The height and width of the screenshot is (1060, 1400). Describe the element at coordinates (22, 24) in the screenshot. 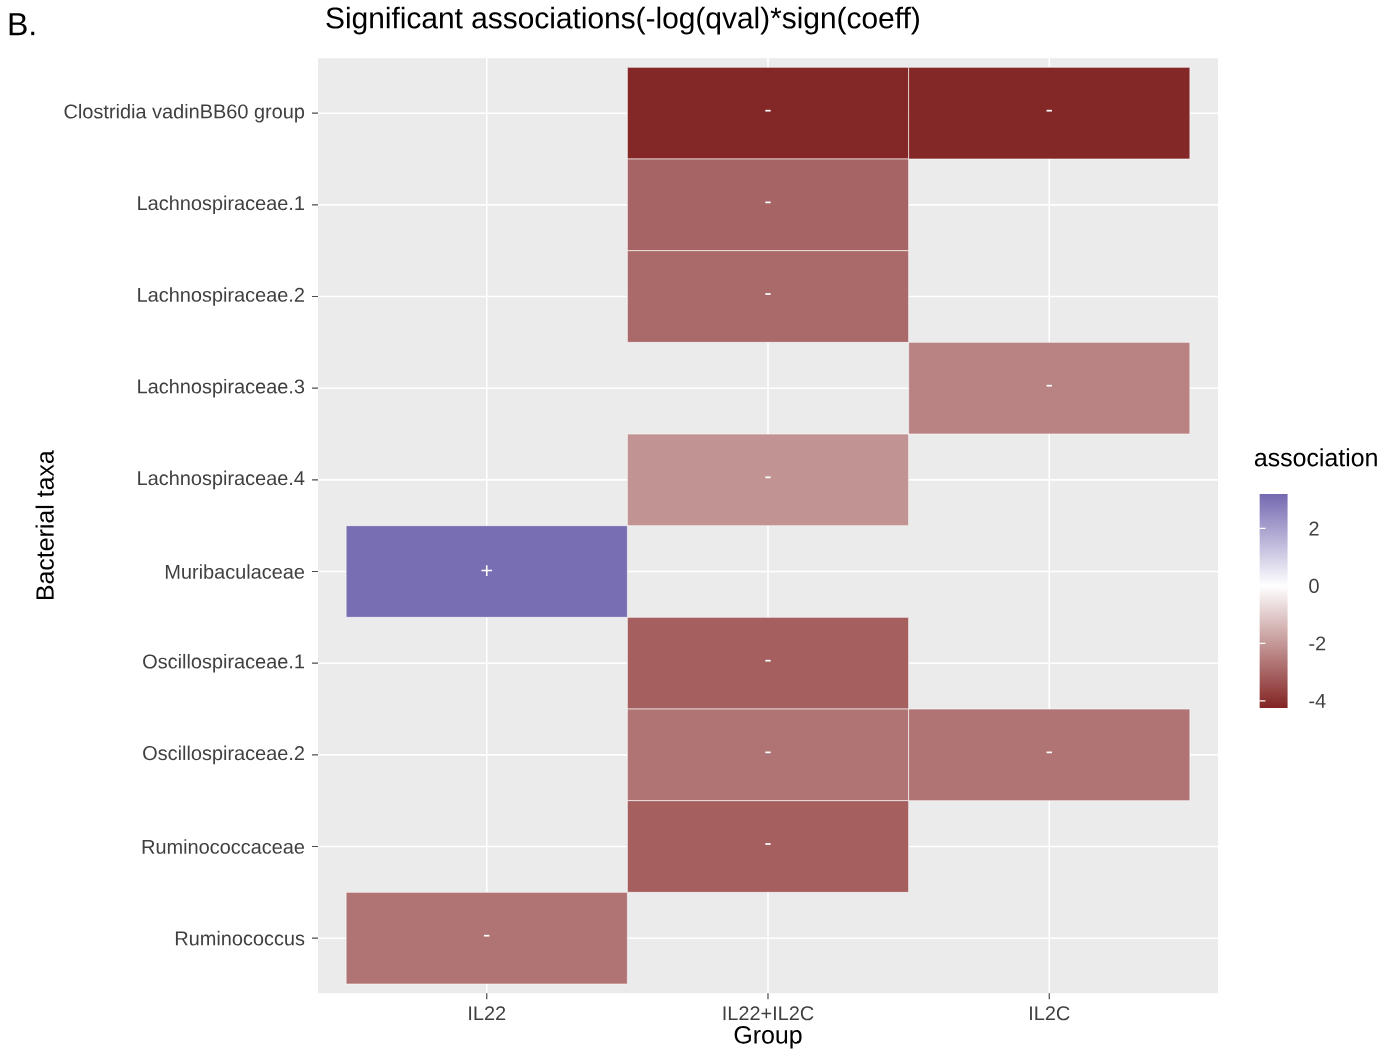

I see `text: B.` at that location.